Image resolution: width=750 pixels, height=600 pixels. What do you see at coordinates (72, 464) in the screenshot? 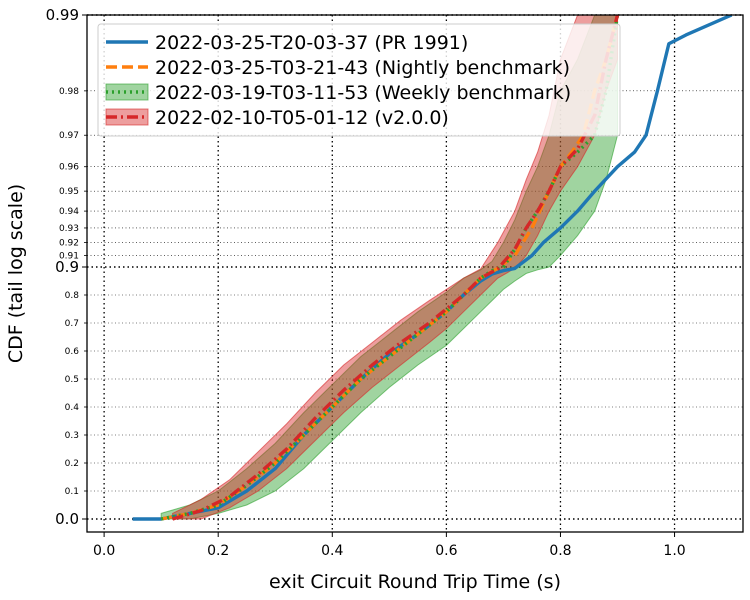
I see `y-minor-tick-label-1: 0.2` at bounding box center [72, 464].